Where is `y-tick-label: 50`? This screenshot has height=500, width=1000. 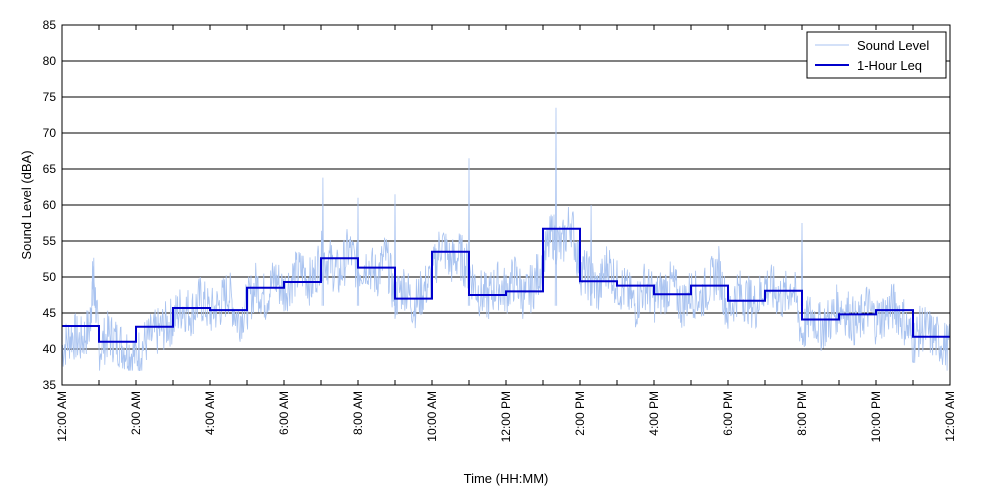 y-tick-label: 50 is located at coordinates (50, 277).